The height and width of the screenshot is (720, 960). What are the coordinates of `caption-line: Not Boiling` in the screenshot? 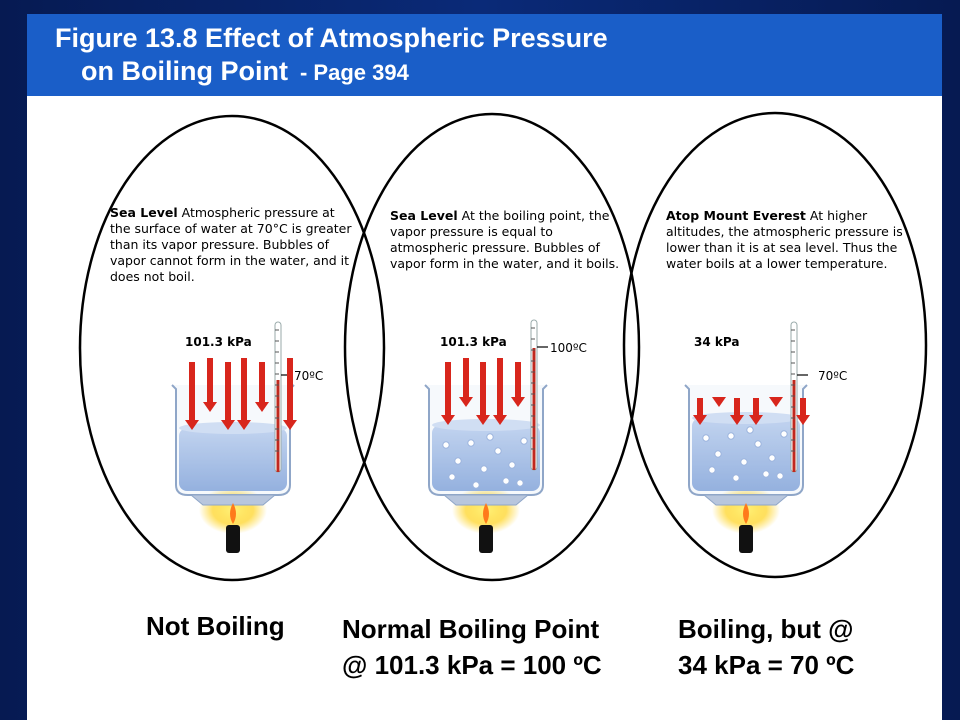 It's located at (215, 626).